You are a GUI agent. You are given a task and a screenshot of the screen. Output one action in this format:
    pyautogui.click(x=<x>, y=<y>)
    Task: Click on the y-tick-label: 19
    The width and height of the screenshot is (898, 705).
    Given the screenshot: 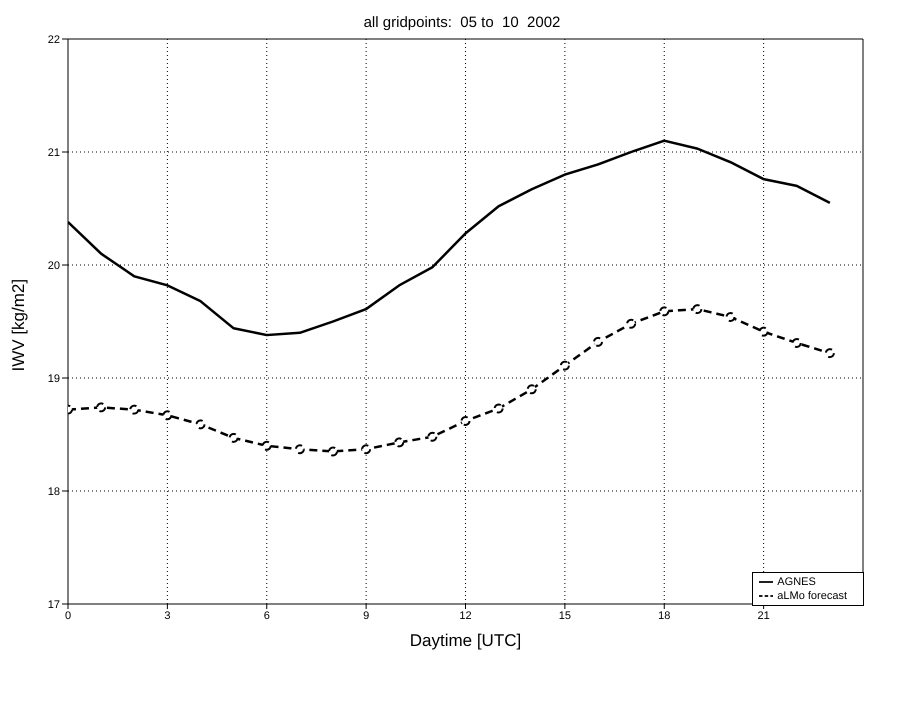 What is the action you would take?
    pyautogui.click(x=54, y=378)
    